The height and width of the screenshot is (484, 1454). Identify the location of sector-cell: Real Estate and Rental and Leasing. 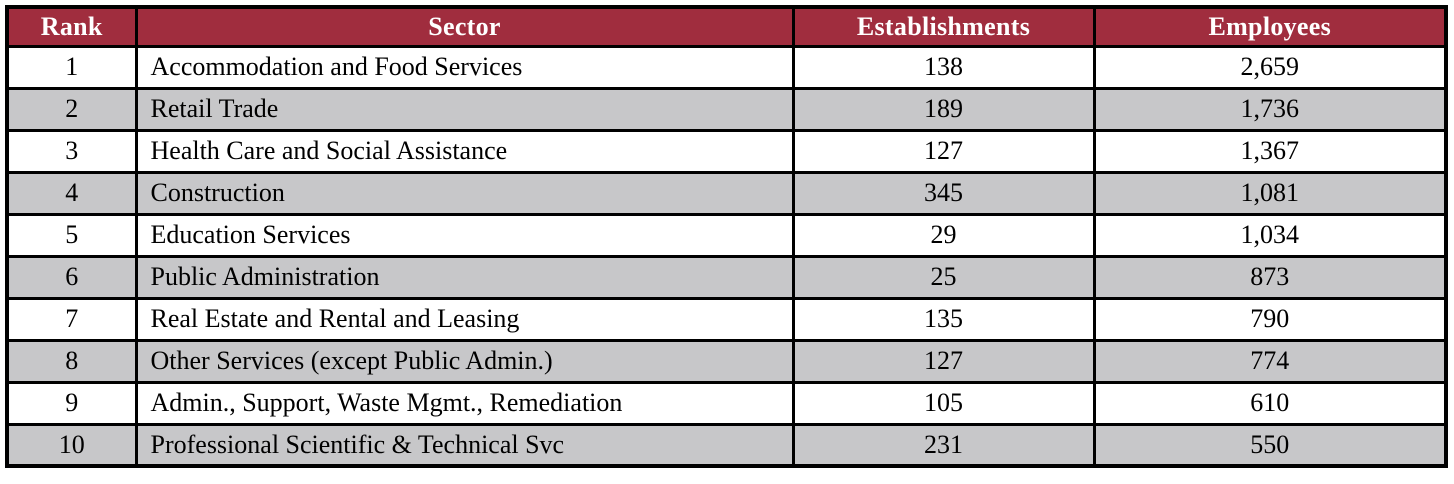
(464, 319).